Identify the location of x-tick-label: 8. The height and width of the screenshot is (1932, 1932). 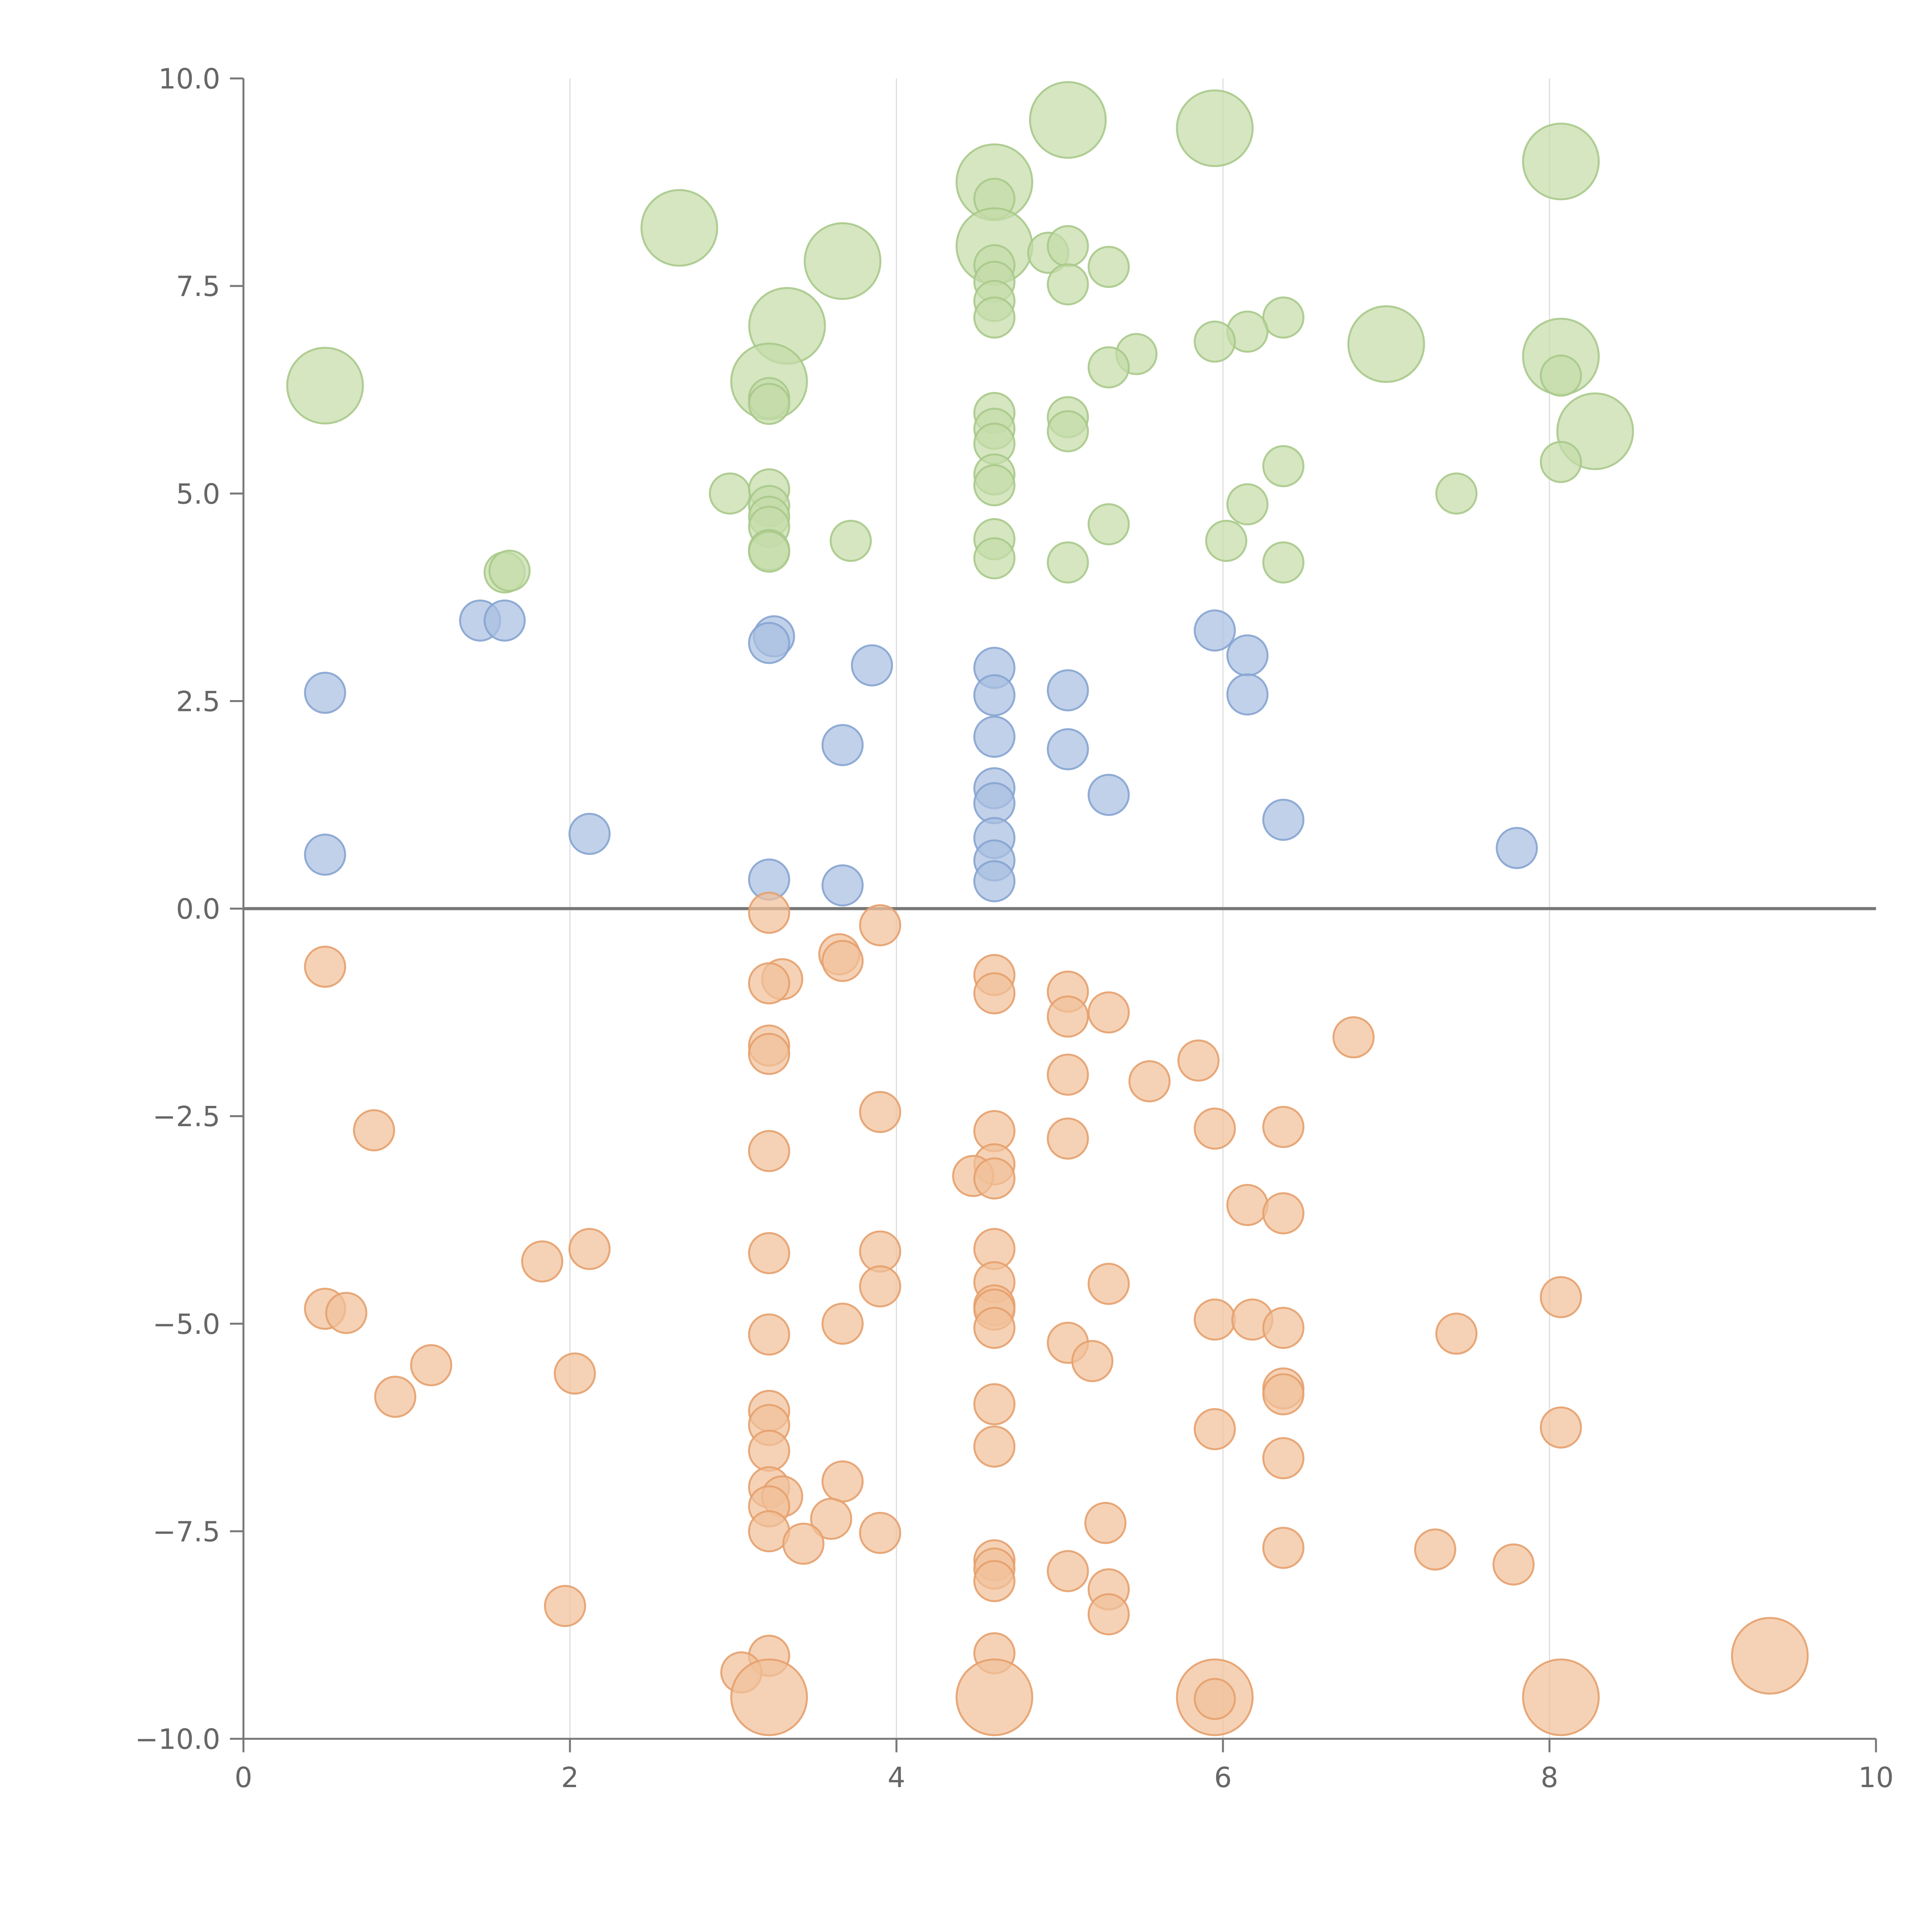
(1549, 1778).